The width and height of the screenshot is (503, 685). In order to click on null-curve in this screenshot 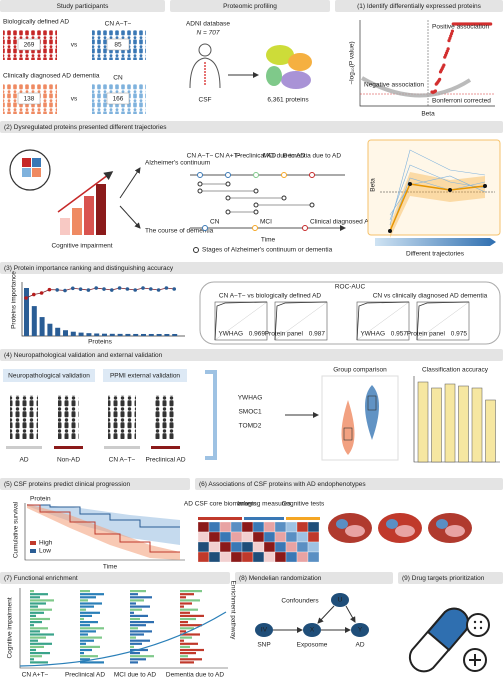, I will do `click(416, 87)`.